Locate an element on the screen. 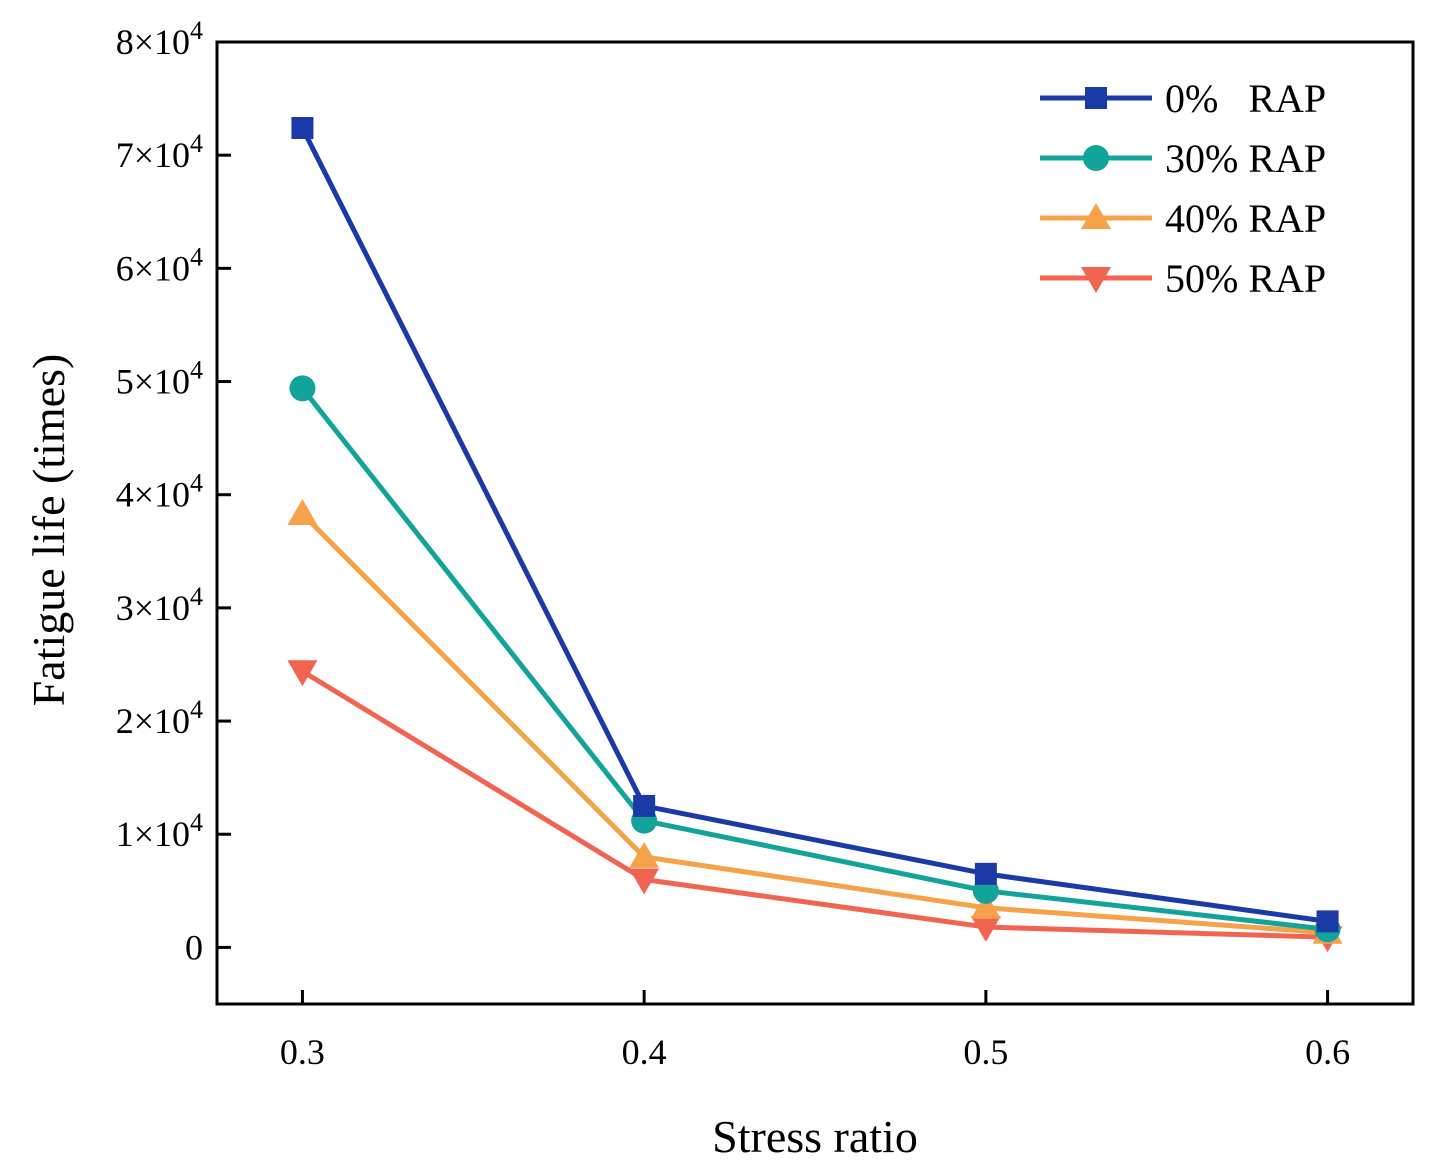 The height and width of the screenshot is (1170, 1436). x-axis-title: Stress ratio is located at coordinates (815, 1136).